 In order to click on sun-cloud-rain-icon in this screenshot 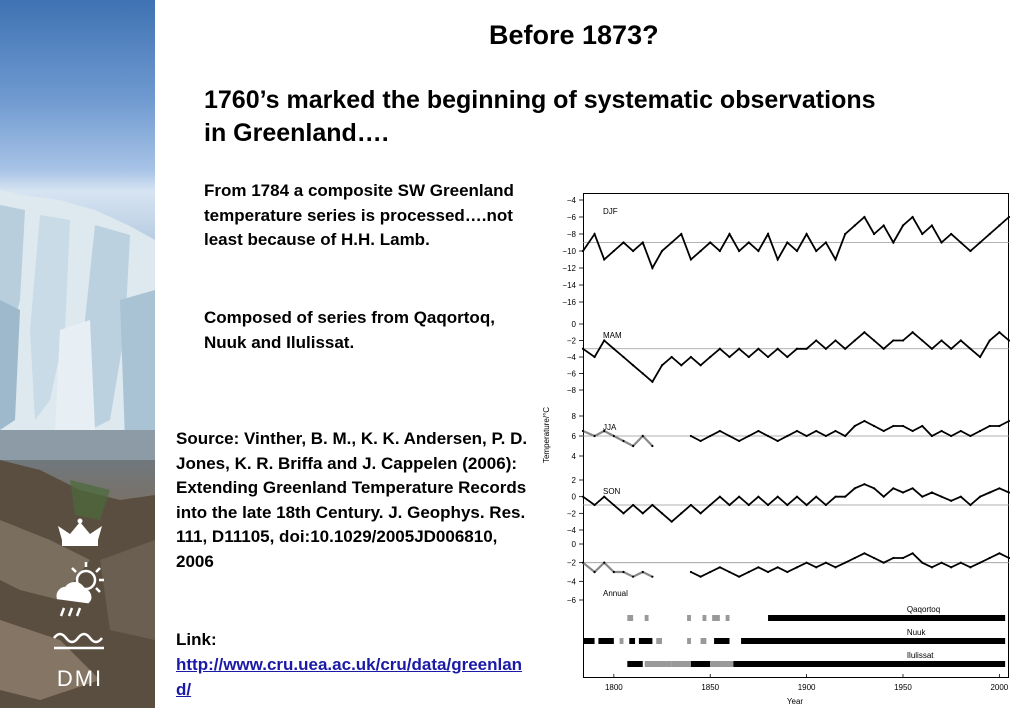, I will do `click(80, 589)`.